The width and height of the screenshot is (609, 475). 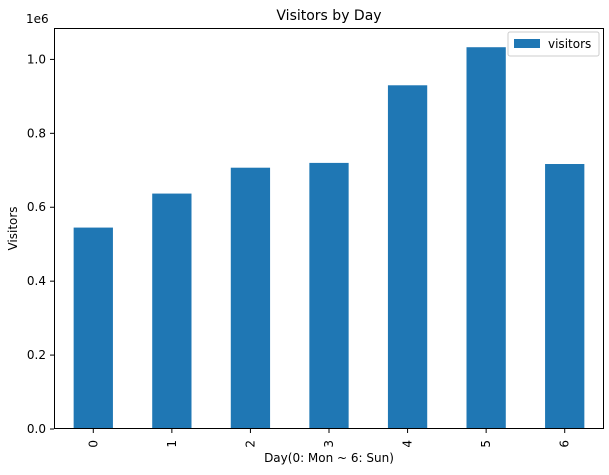 I want to click on x-tick-label-1: 1, so click(x=172, y=444).